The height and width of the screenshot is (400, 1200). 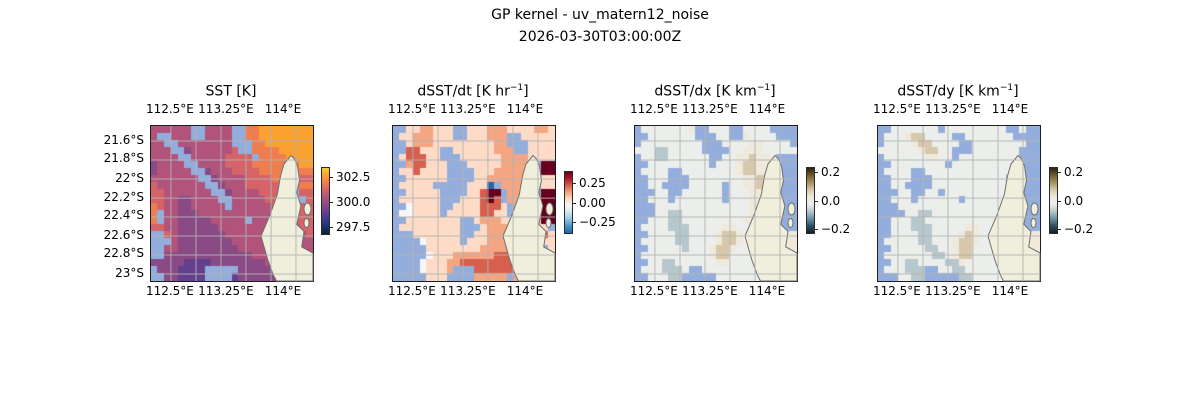 I want to click on y-tick-label: 22°S, so click(x=129, y=177).